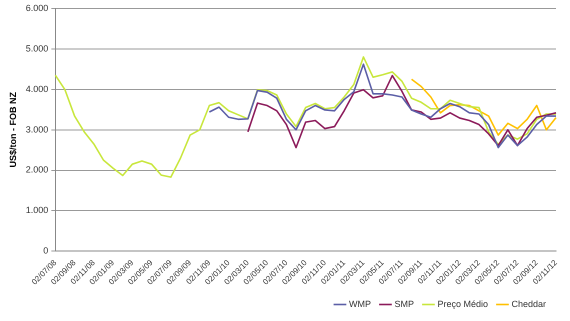 This screenshot has width=570, height=321. Describe the element at coordinates (37, 48) in the screenshot. I see `y-tick-label: 5.000` at that location.